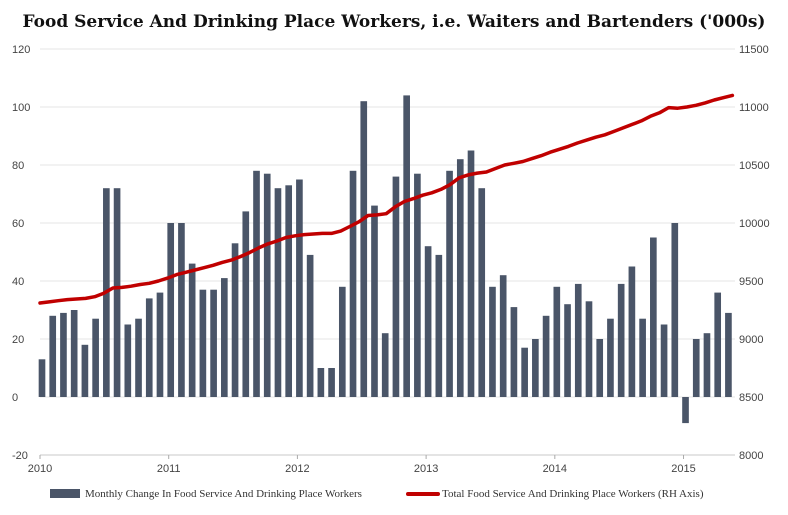  I want to click on right-tick-label: 8000, so click(751, 456).